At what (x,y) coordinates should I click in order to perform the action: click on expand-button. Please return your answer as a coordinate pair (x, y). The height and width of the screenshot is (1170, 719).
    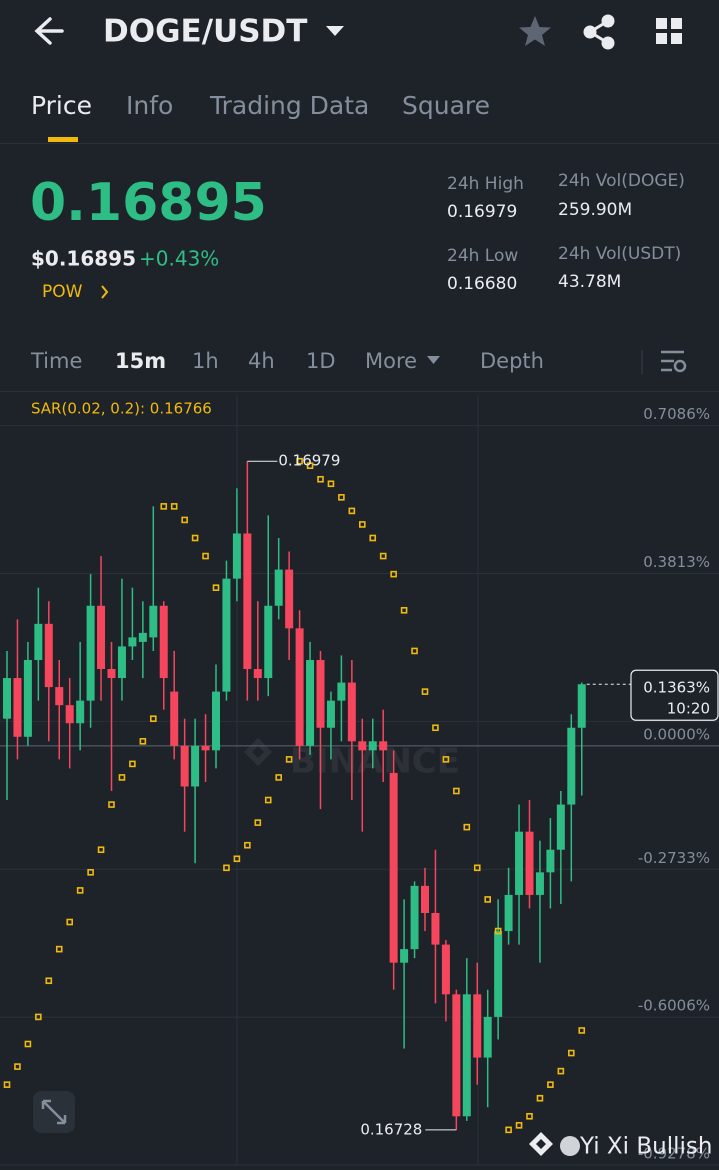
    Looking at the image, I should click on (54, 1112).